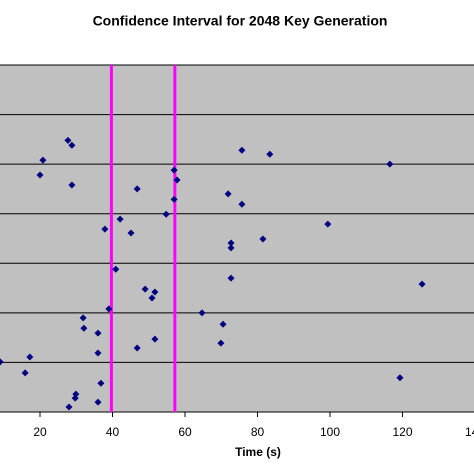  Describe the element at coordinates (402, 432) in the screenshot. I see `x-tick-label: 120` at that location.